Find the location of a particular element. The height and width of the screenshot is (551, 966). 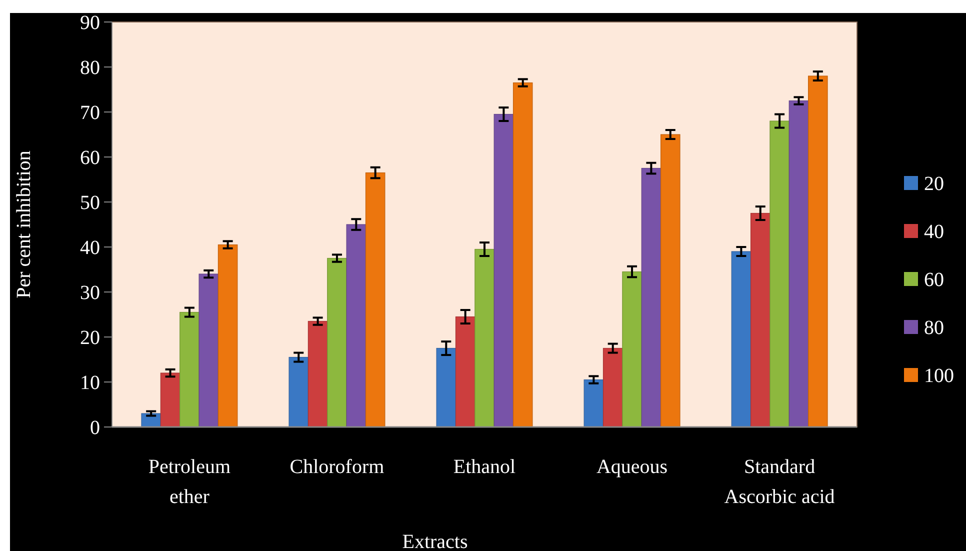

legend-label: 40 is located at coordinates (934, 232).